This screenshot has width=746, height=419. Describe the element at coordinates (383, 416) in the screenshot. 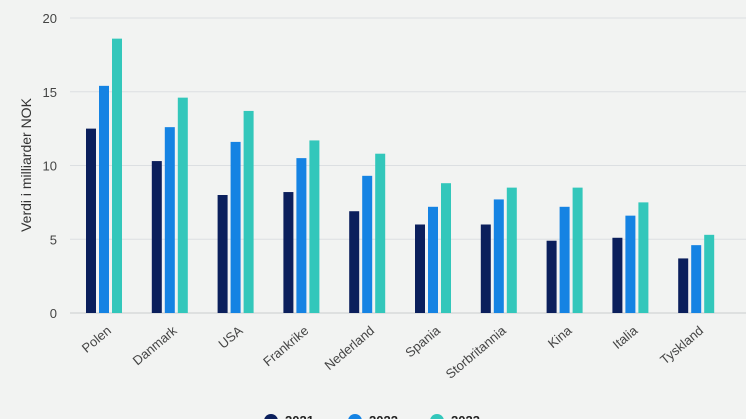

I see `legend-label: 2022` at that location.